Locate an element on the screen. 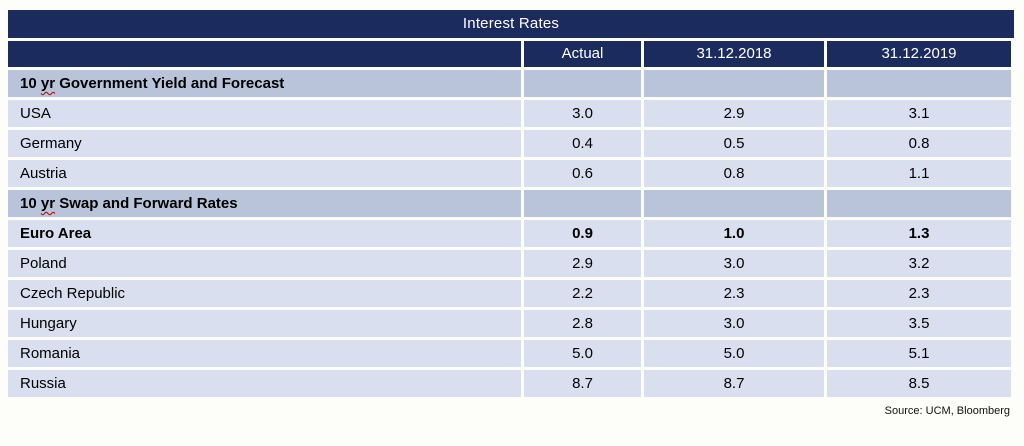  cell-usa-actual: 3.0 is located at coordinates (582, 113).